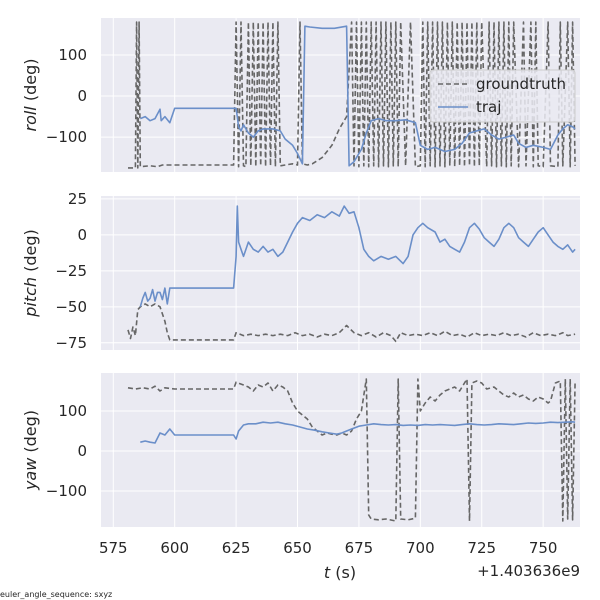  Describe the element at coordinates (113, 548) in the screenshot. I see `x-tick-label: 575` at that location.